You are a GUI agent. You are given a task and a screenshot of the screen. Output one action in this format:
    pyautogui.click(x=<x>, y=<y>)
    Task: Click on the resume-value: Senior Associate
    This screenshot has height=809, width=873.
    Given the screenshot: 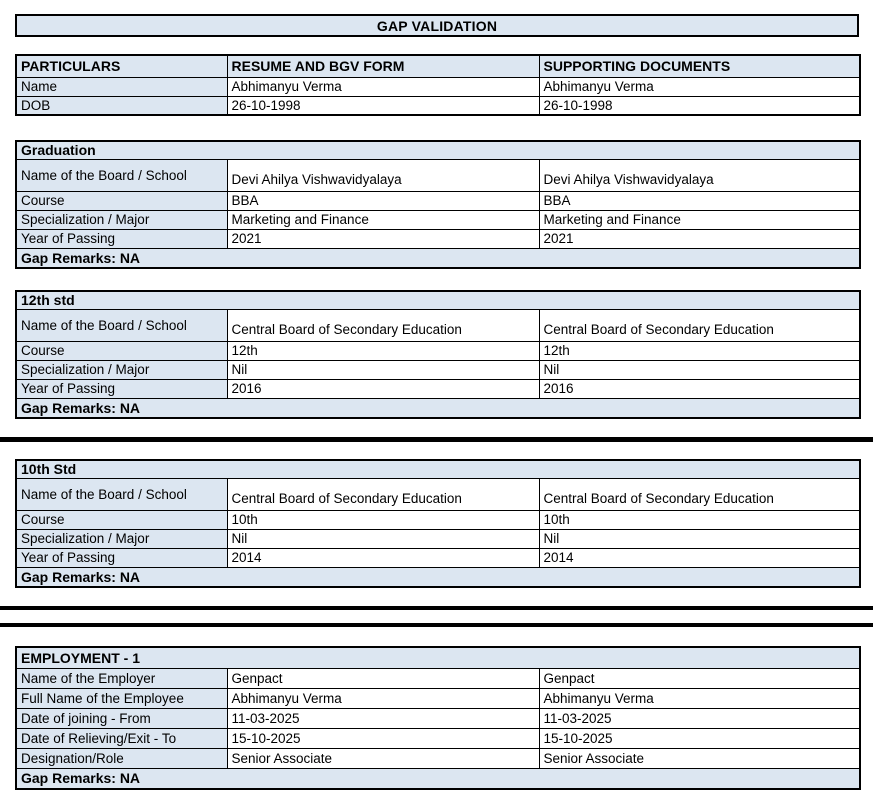 What is the action you would take?
    pyautogui.click(x=383, y=758)
    